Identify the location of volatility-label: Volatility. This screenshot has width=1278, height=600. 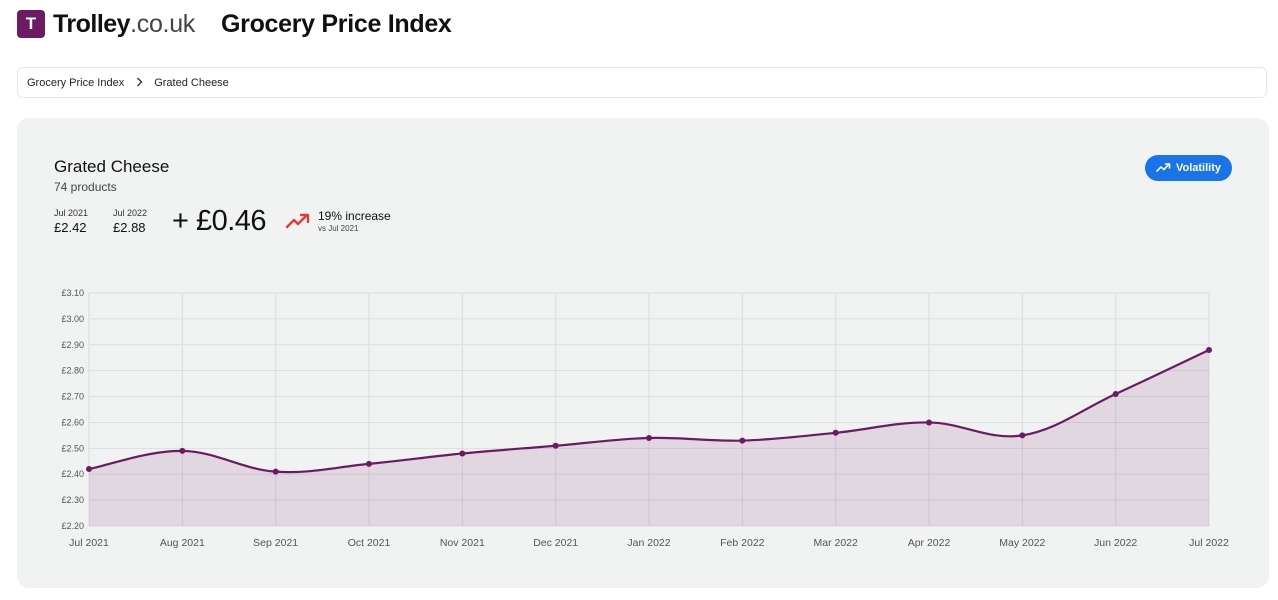
(1198, 168).